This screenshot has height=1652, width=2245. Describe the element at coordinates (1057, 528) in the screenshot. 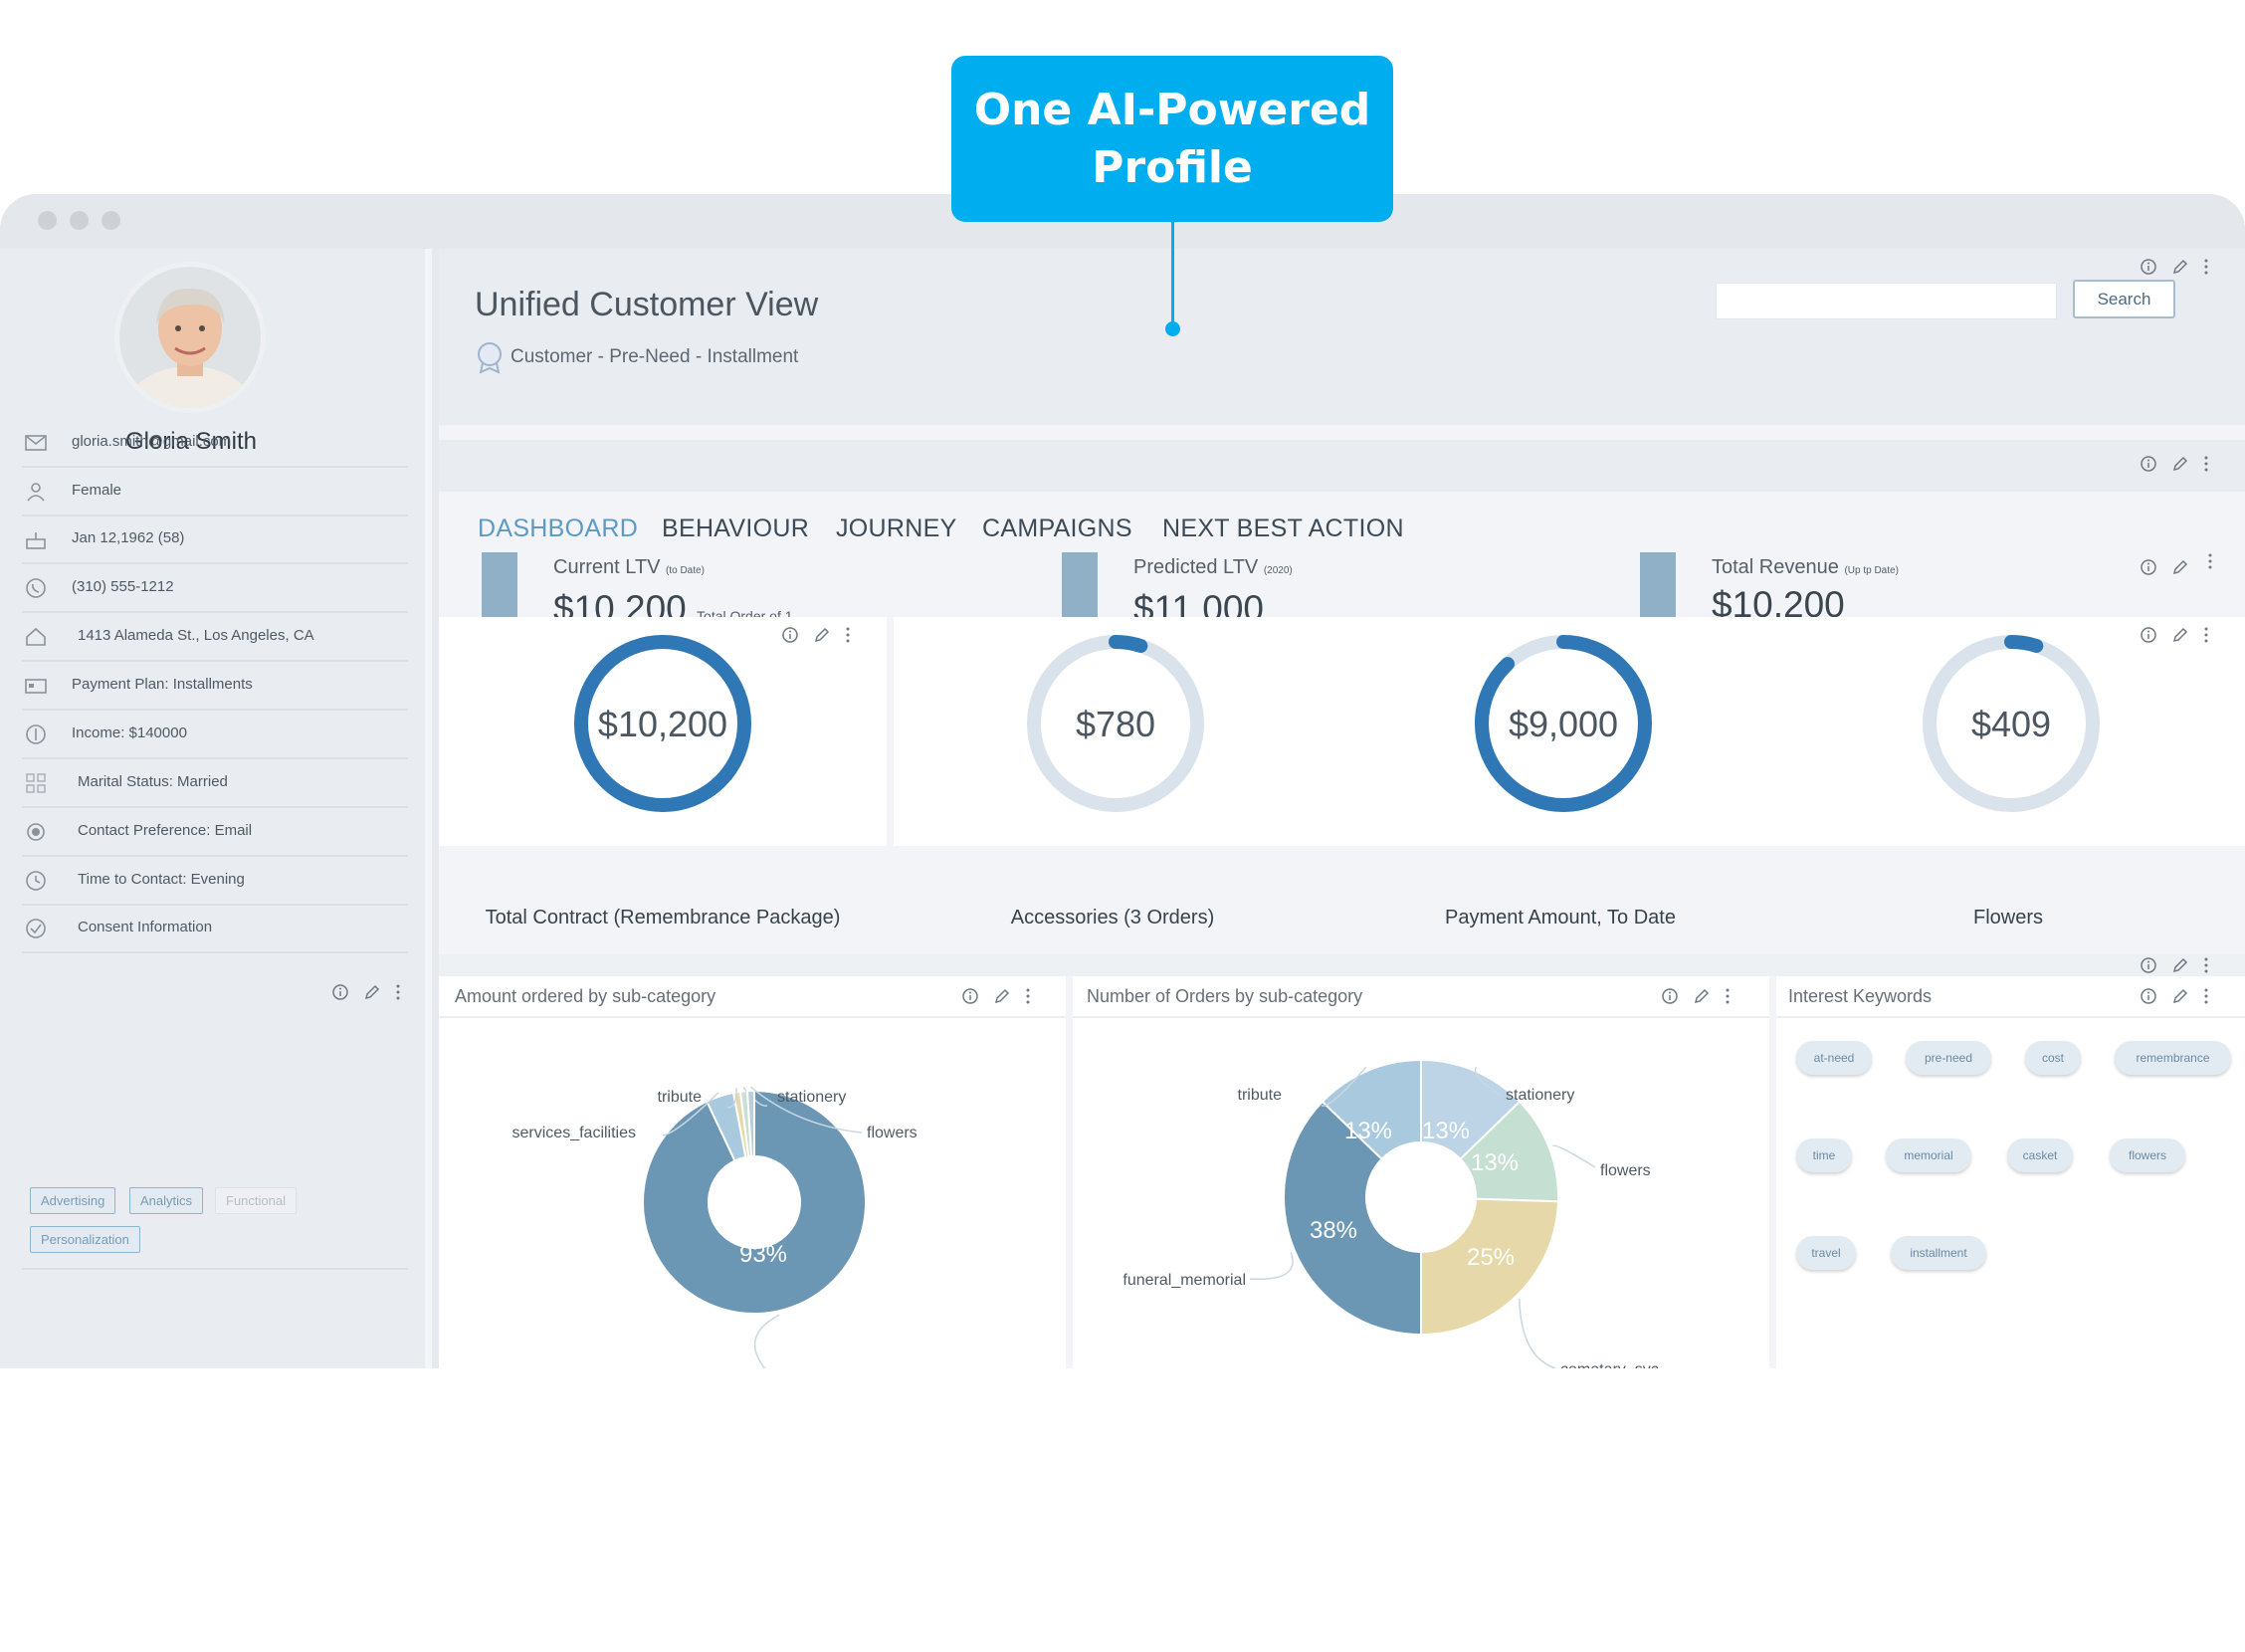

I see `tab-campaigns: CAMPAIGNS` at that location.